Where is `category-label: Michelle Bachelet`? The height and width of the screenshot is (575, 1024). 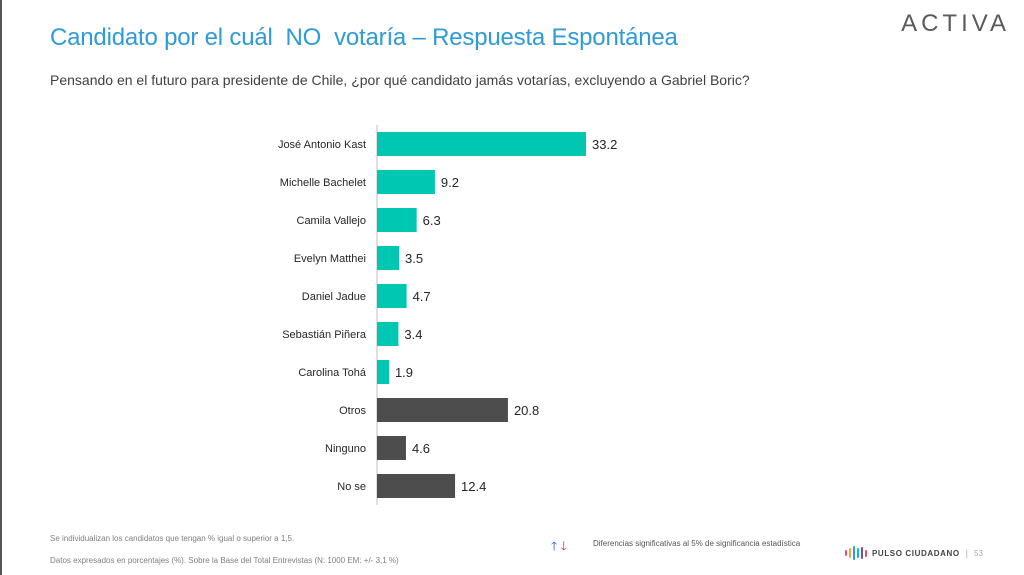 category-label: Michelle Bachelet is located at coordinates (323, 183).